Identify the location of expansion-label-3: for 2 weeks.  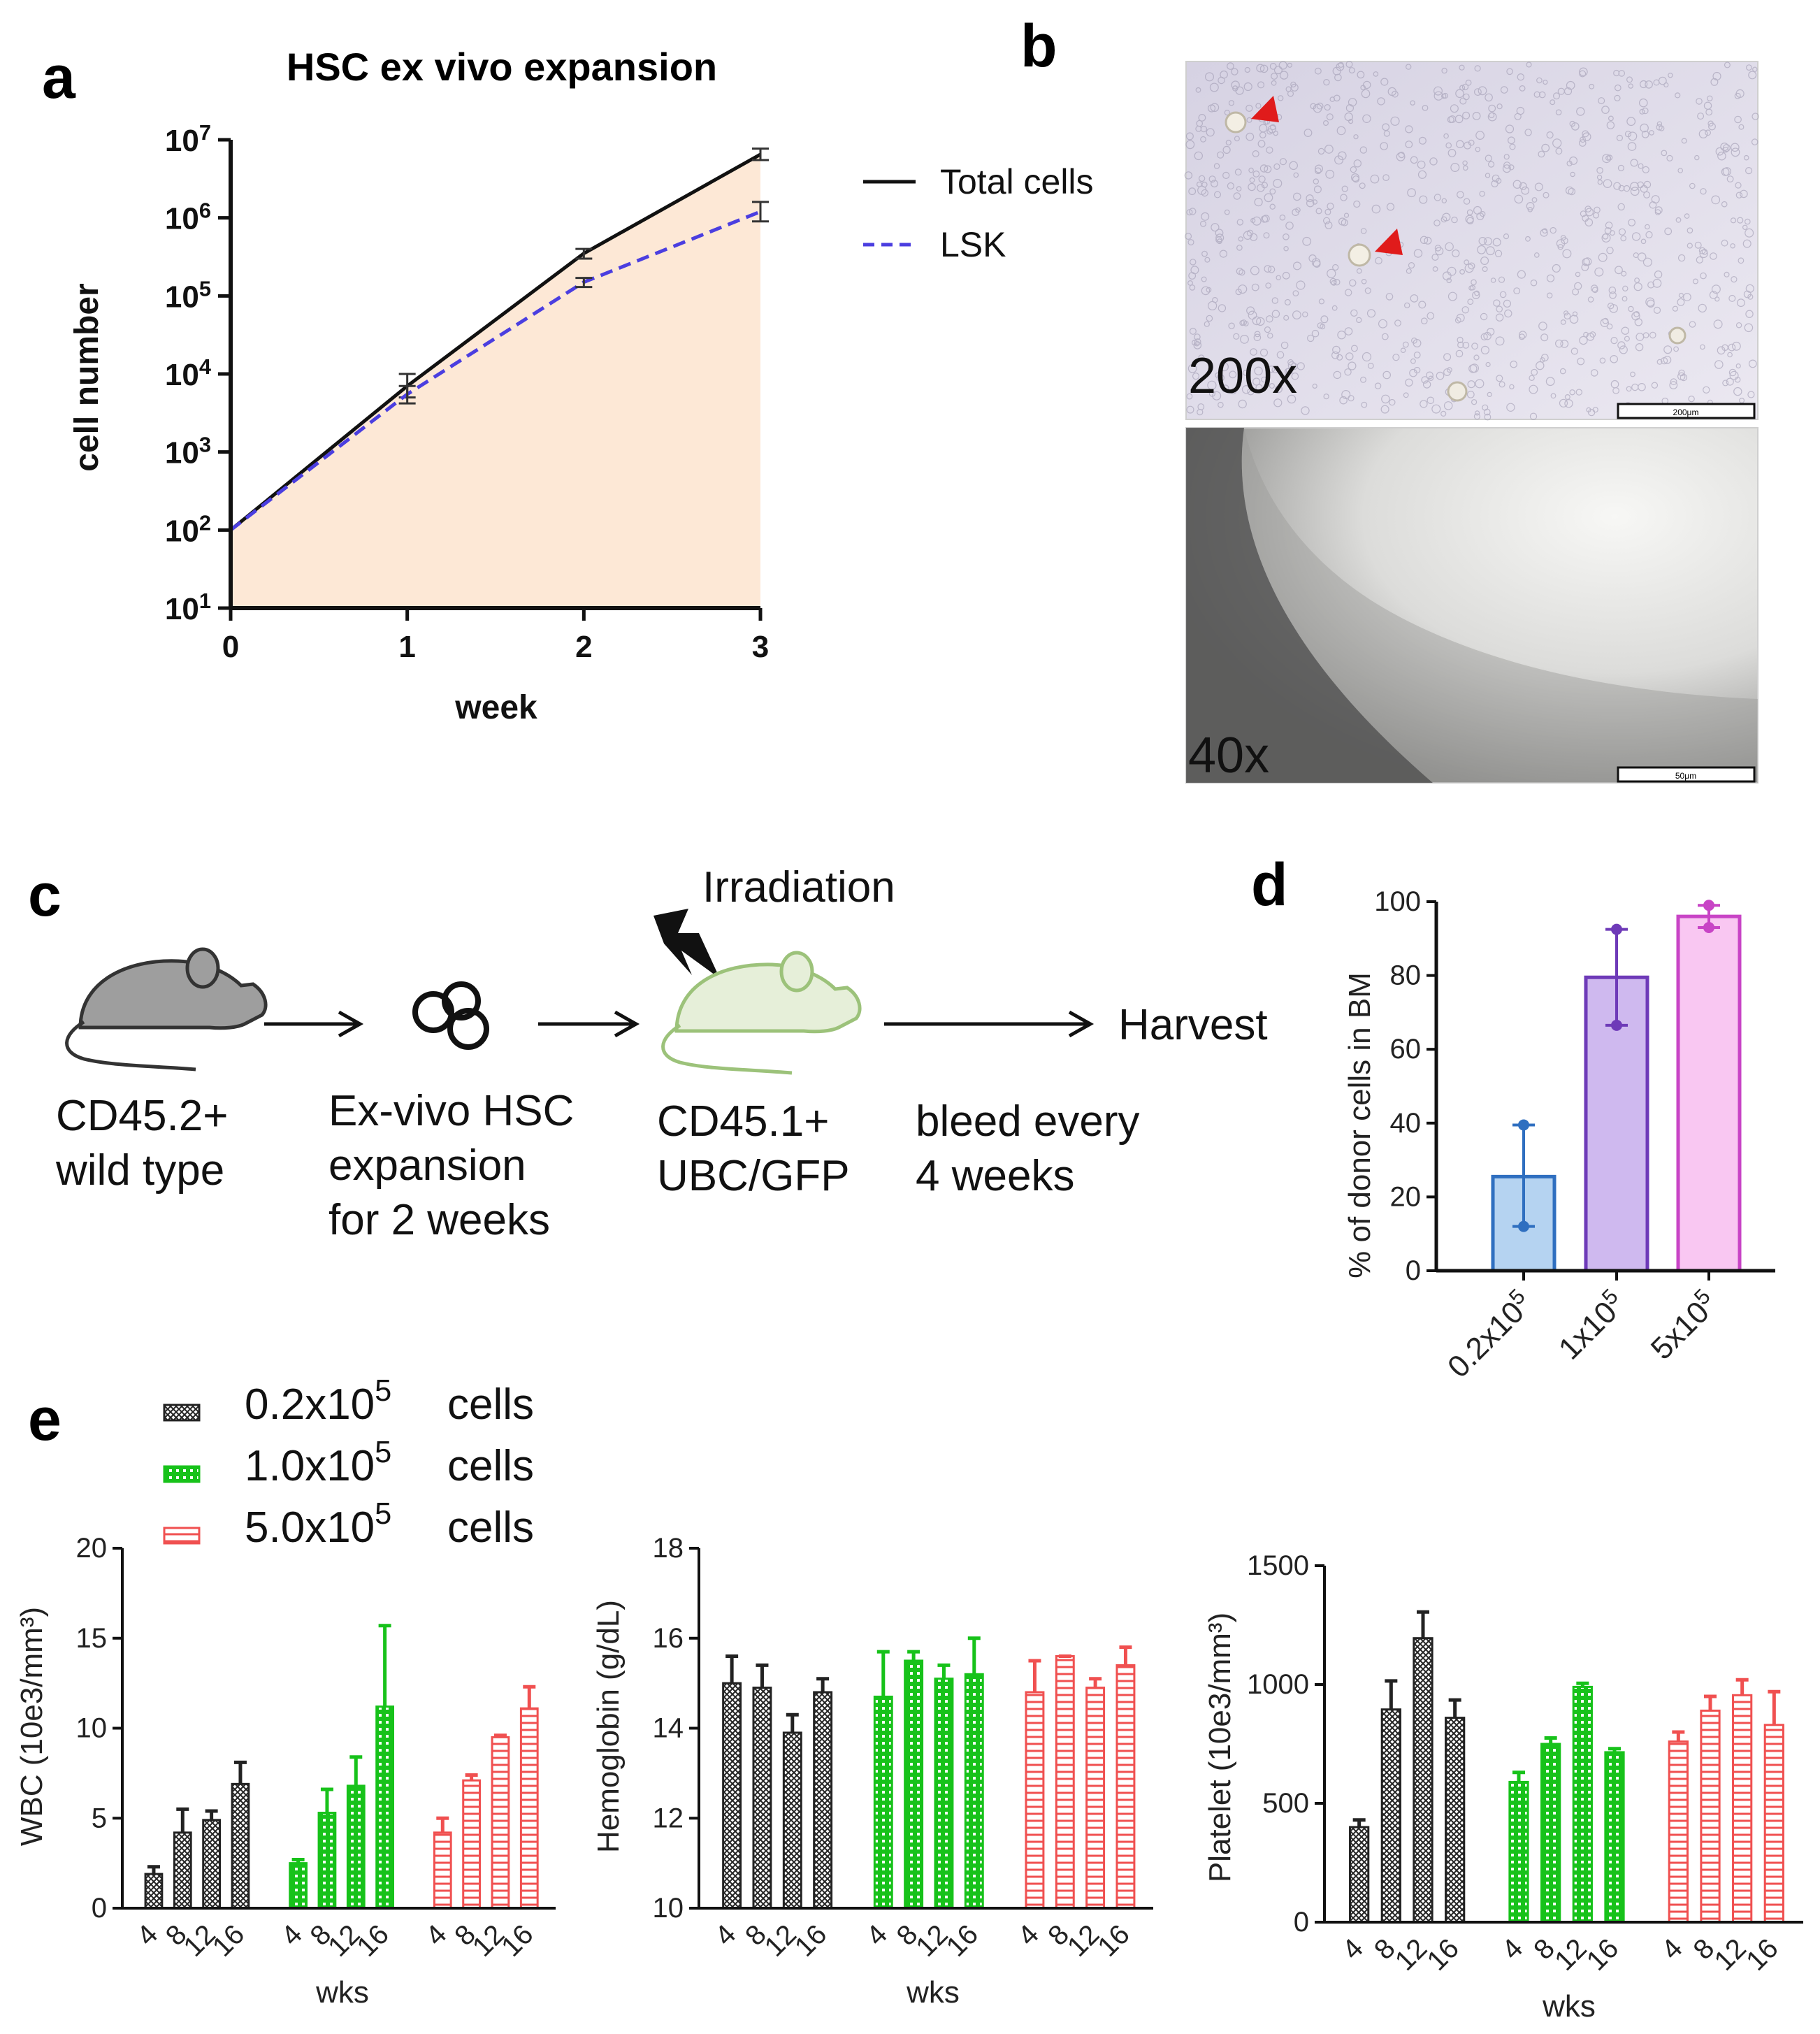
(439, 1220).